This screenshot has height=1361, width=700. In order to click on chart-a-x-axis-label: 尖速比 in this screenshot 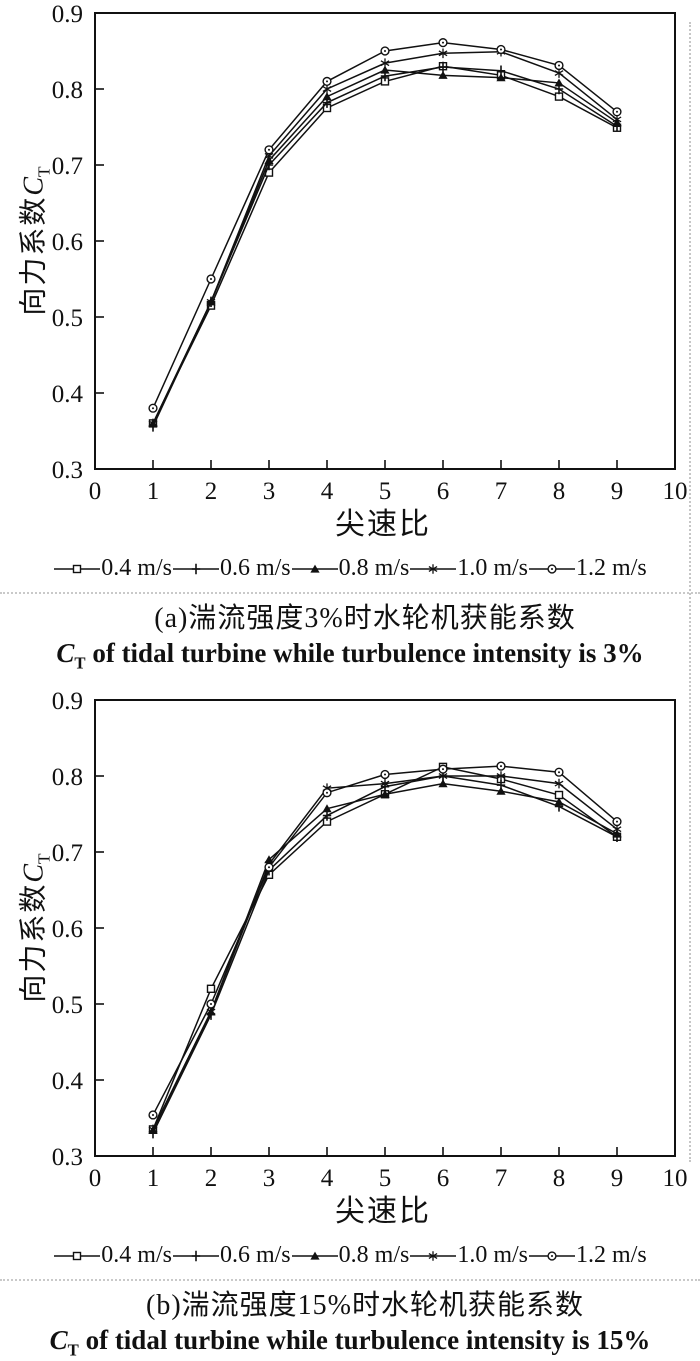, I will do `click(383, 524)`.